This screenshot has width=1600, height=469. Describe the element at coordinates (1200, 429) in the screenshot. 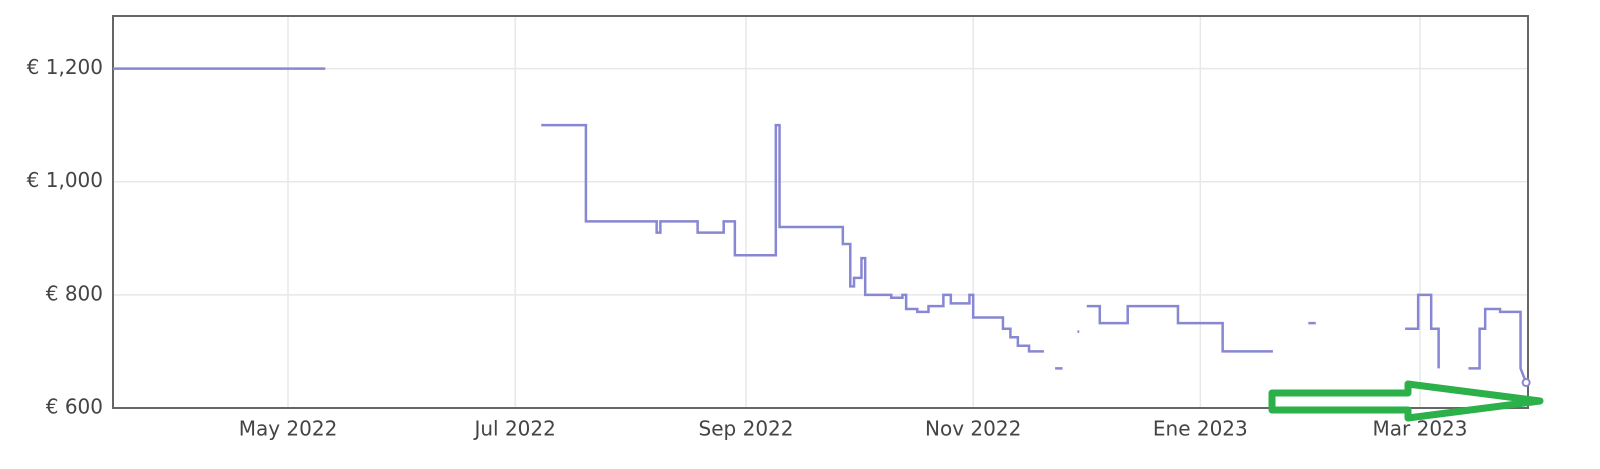

I see `x-tick-label: Ene 2023` at that location.